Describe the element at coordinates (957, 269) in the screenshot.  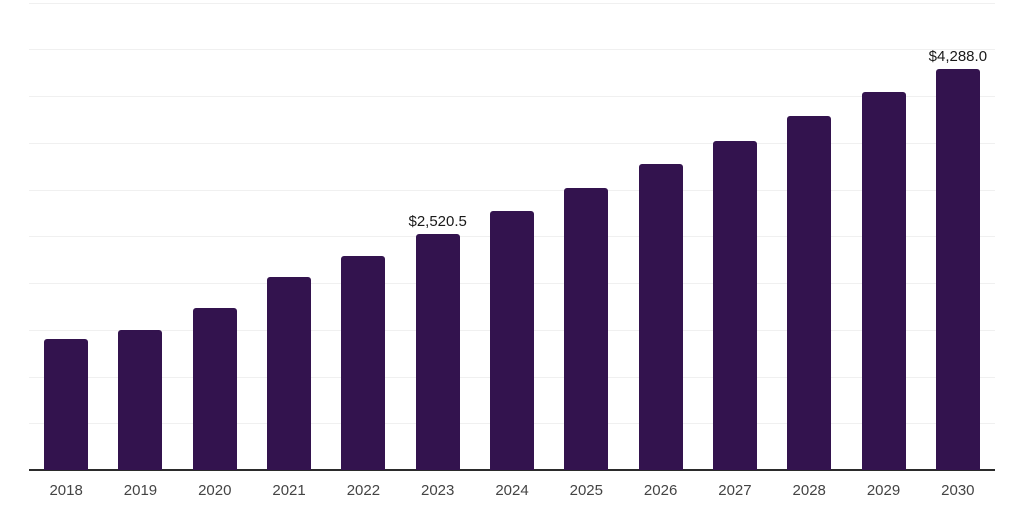
I see `bar-2030` at that location.